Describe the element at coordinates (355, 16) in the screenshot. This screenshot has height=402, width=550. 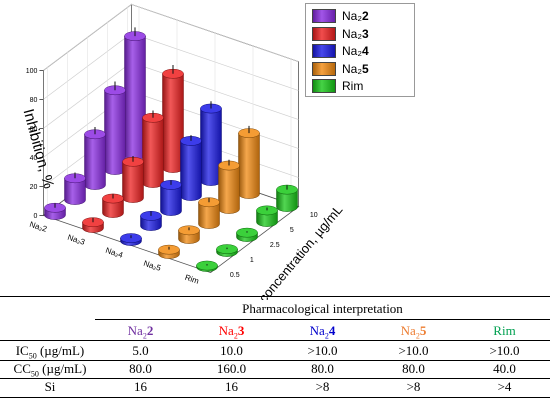
I see `legend-label: Na₂2` at that location.